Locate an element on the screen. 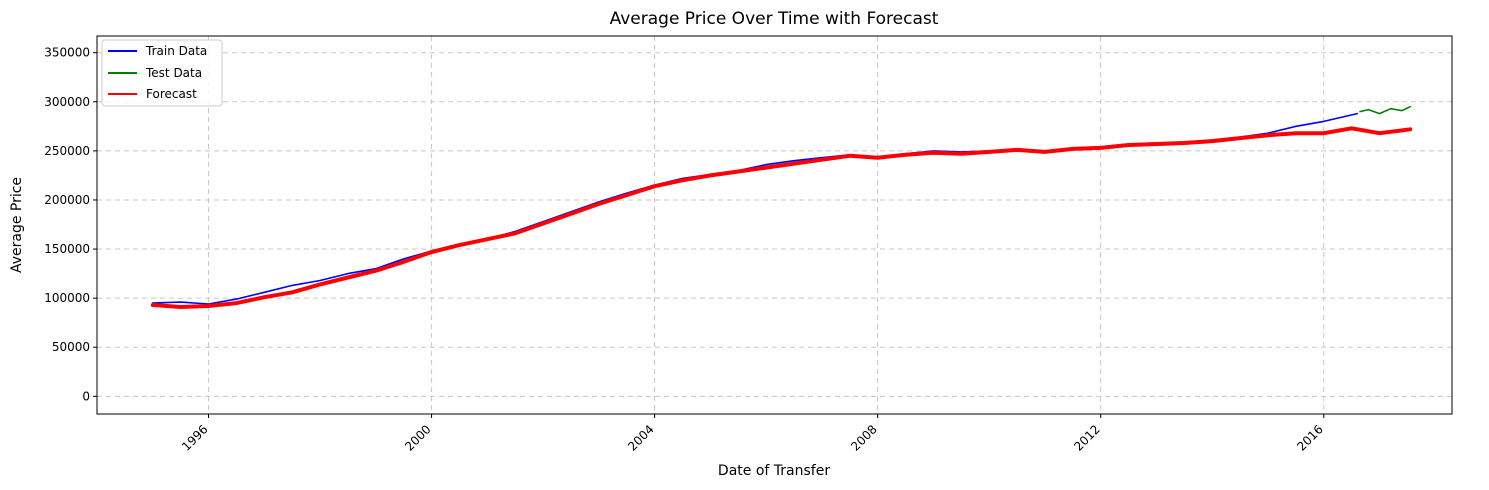 Image resolution: width=1489 pixels, height=490 pixels. legend-label-forecast: Forecast is located at coordinates (171, 94).